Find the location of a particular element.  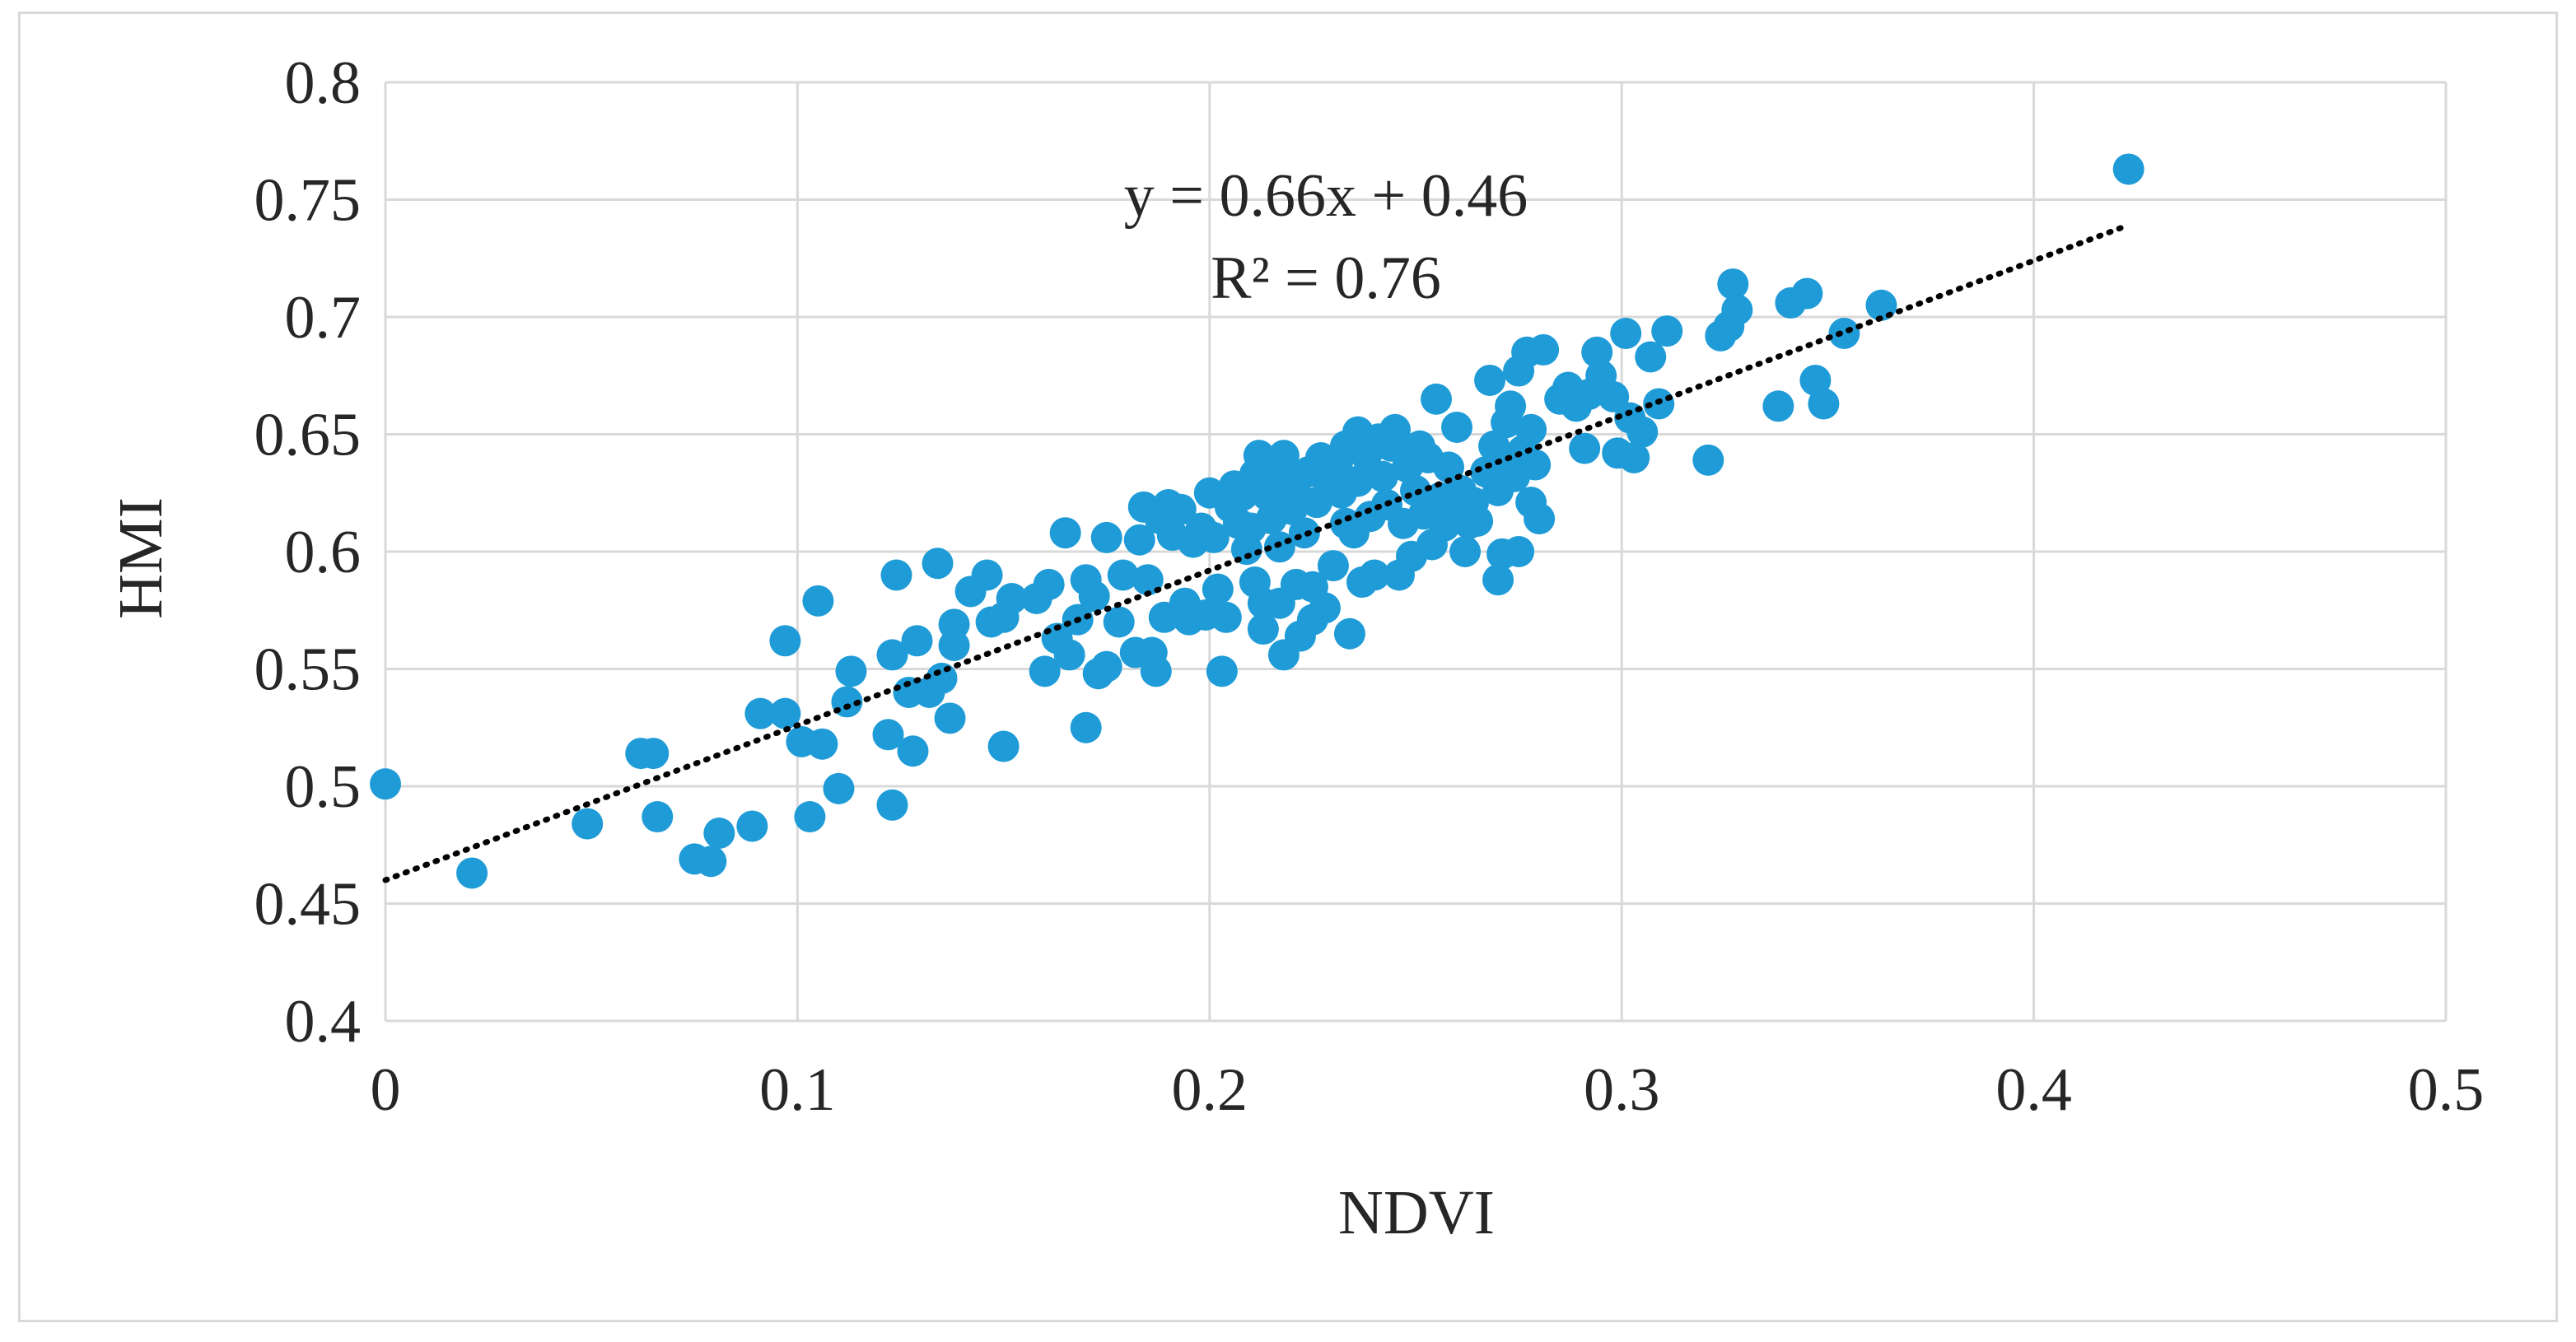

x-tick-label-2: 0.2 is located at coordinates (1210, 1090).